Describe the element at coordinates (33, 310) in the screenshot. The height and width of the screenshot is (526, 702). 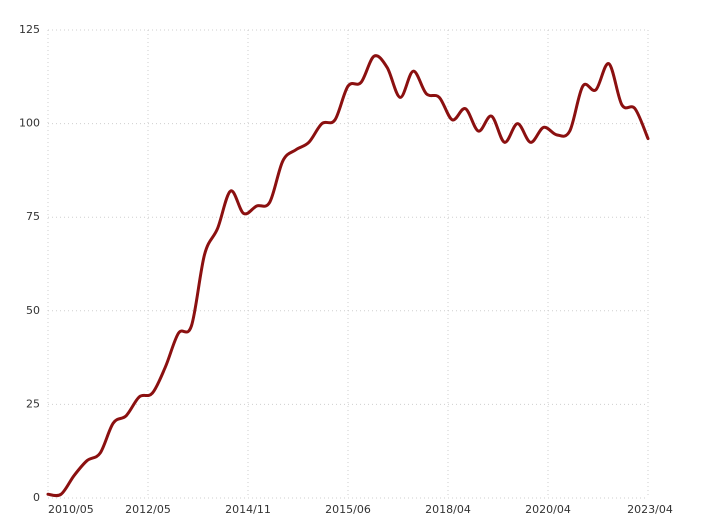
I see `y-tick-label: 50` at that location.